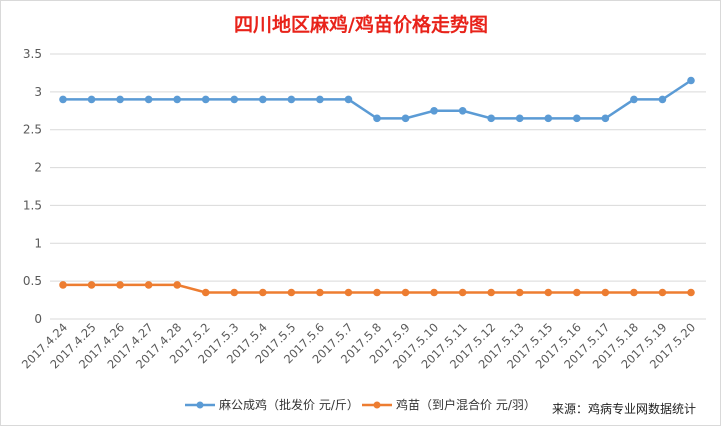  What do you see at coordinates (38, 243) in the screenshot?
I see `y-tick-label: 1` at bounding box center [38, 243].